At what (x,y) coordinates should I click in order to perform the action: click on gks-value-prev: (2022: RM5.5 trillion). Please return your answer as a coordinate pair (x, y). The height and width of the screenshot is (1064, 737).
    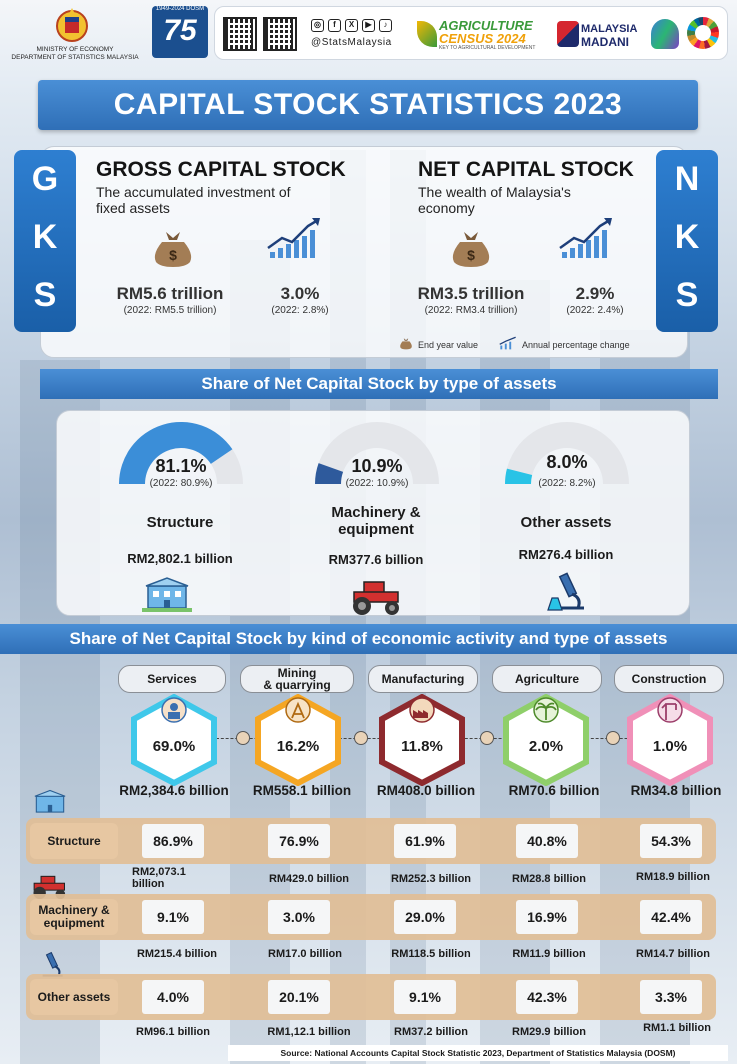
    Looking at the image, I should click on (170, 310).